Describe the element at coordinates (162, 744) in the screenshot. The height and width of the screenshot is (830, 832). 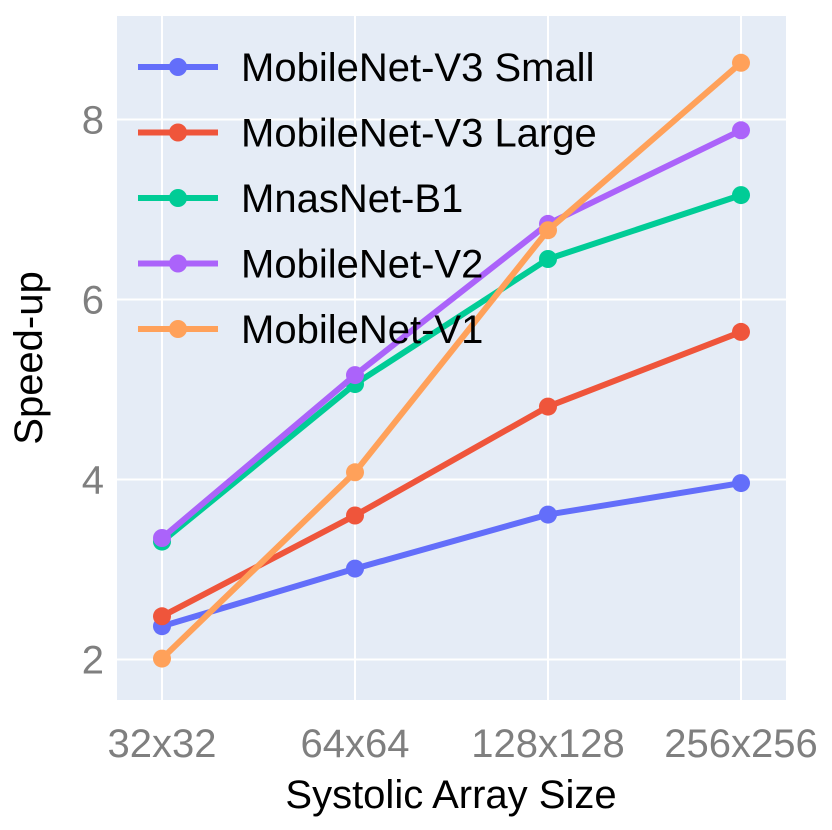
I see `x-tick-label: 32x32` at that location.